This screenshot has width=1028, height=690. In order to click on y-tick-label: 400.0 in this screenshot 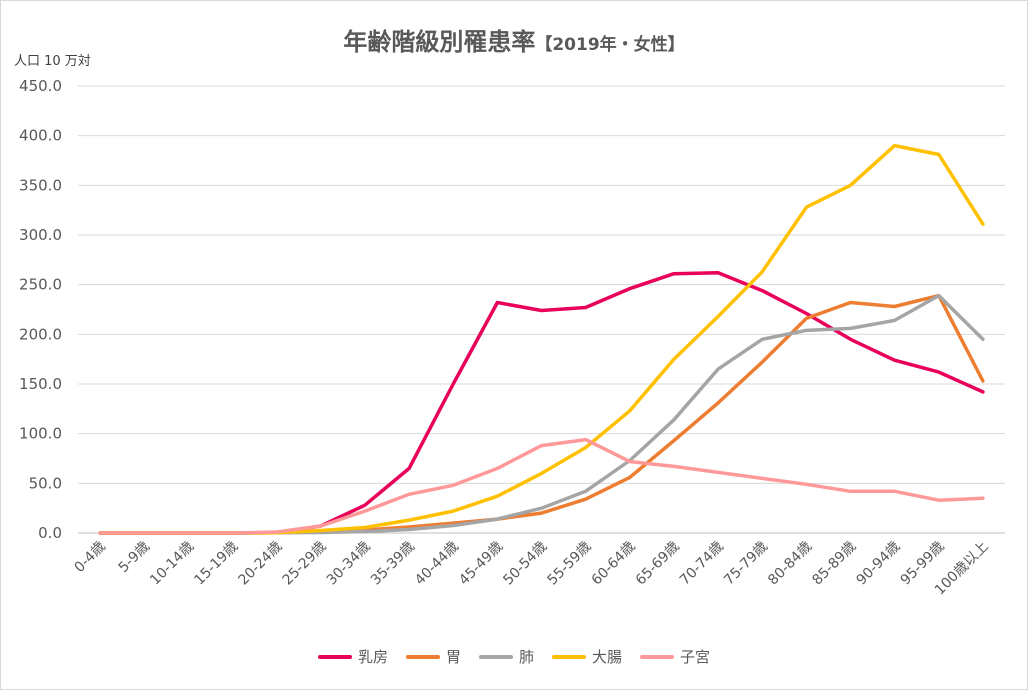, I will do `click(40, 136)`.